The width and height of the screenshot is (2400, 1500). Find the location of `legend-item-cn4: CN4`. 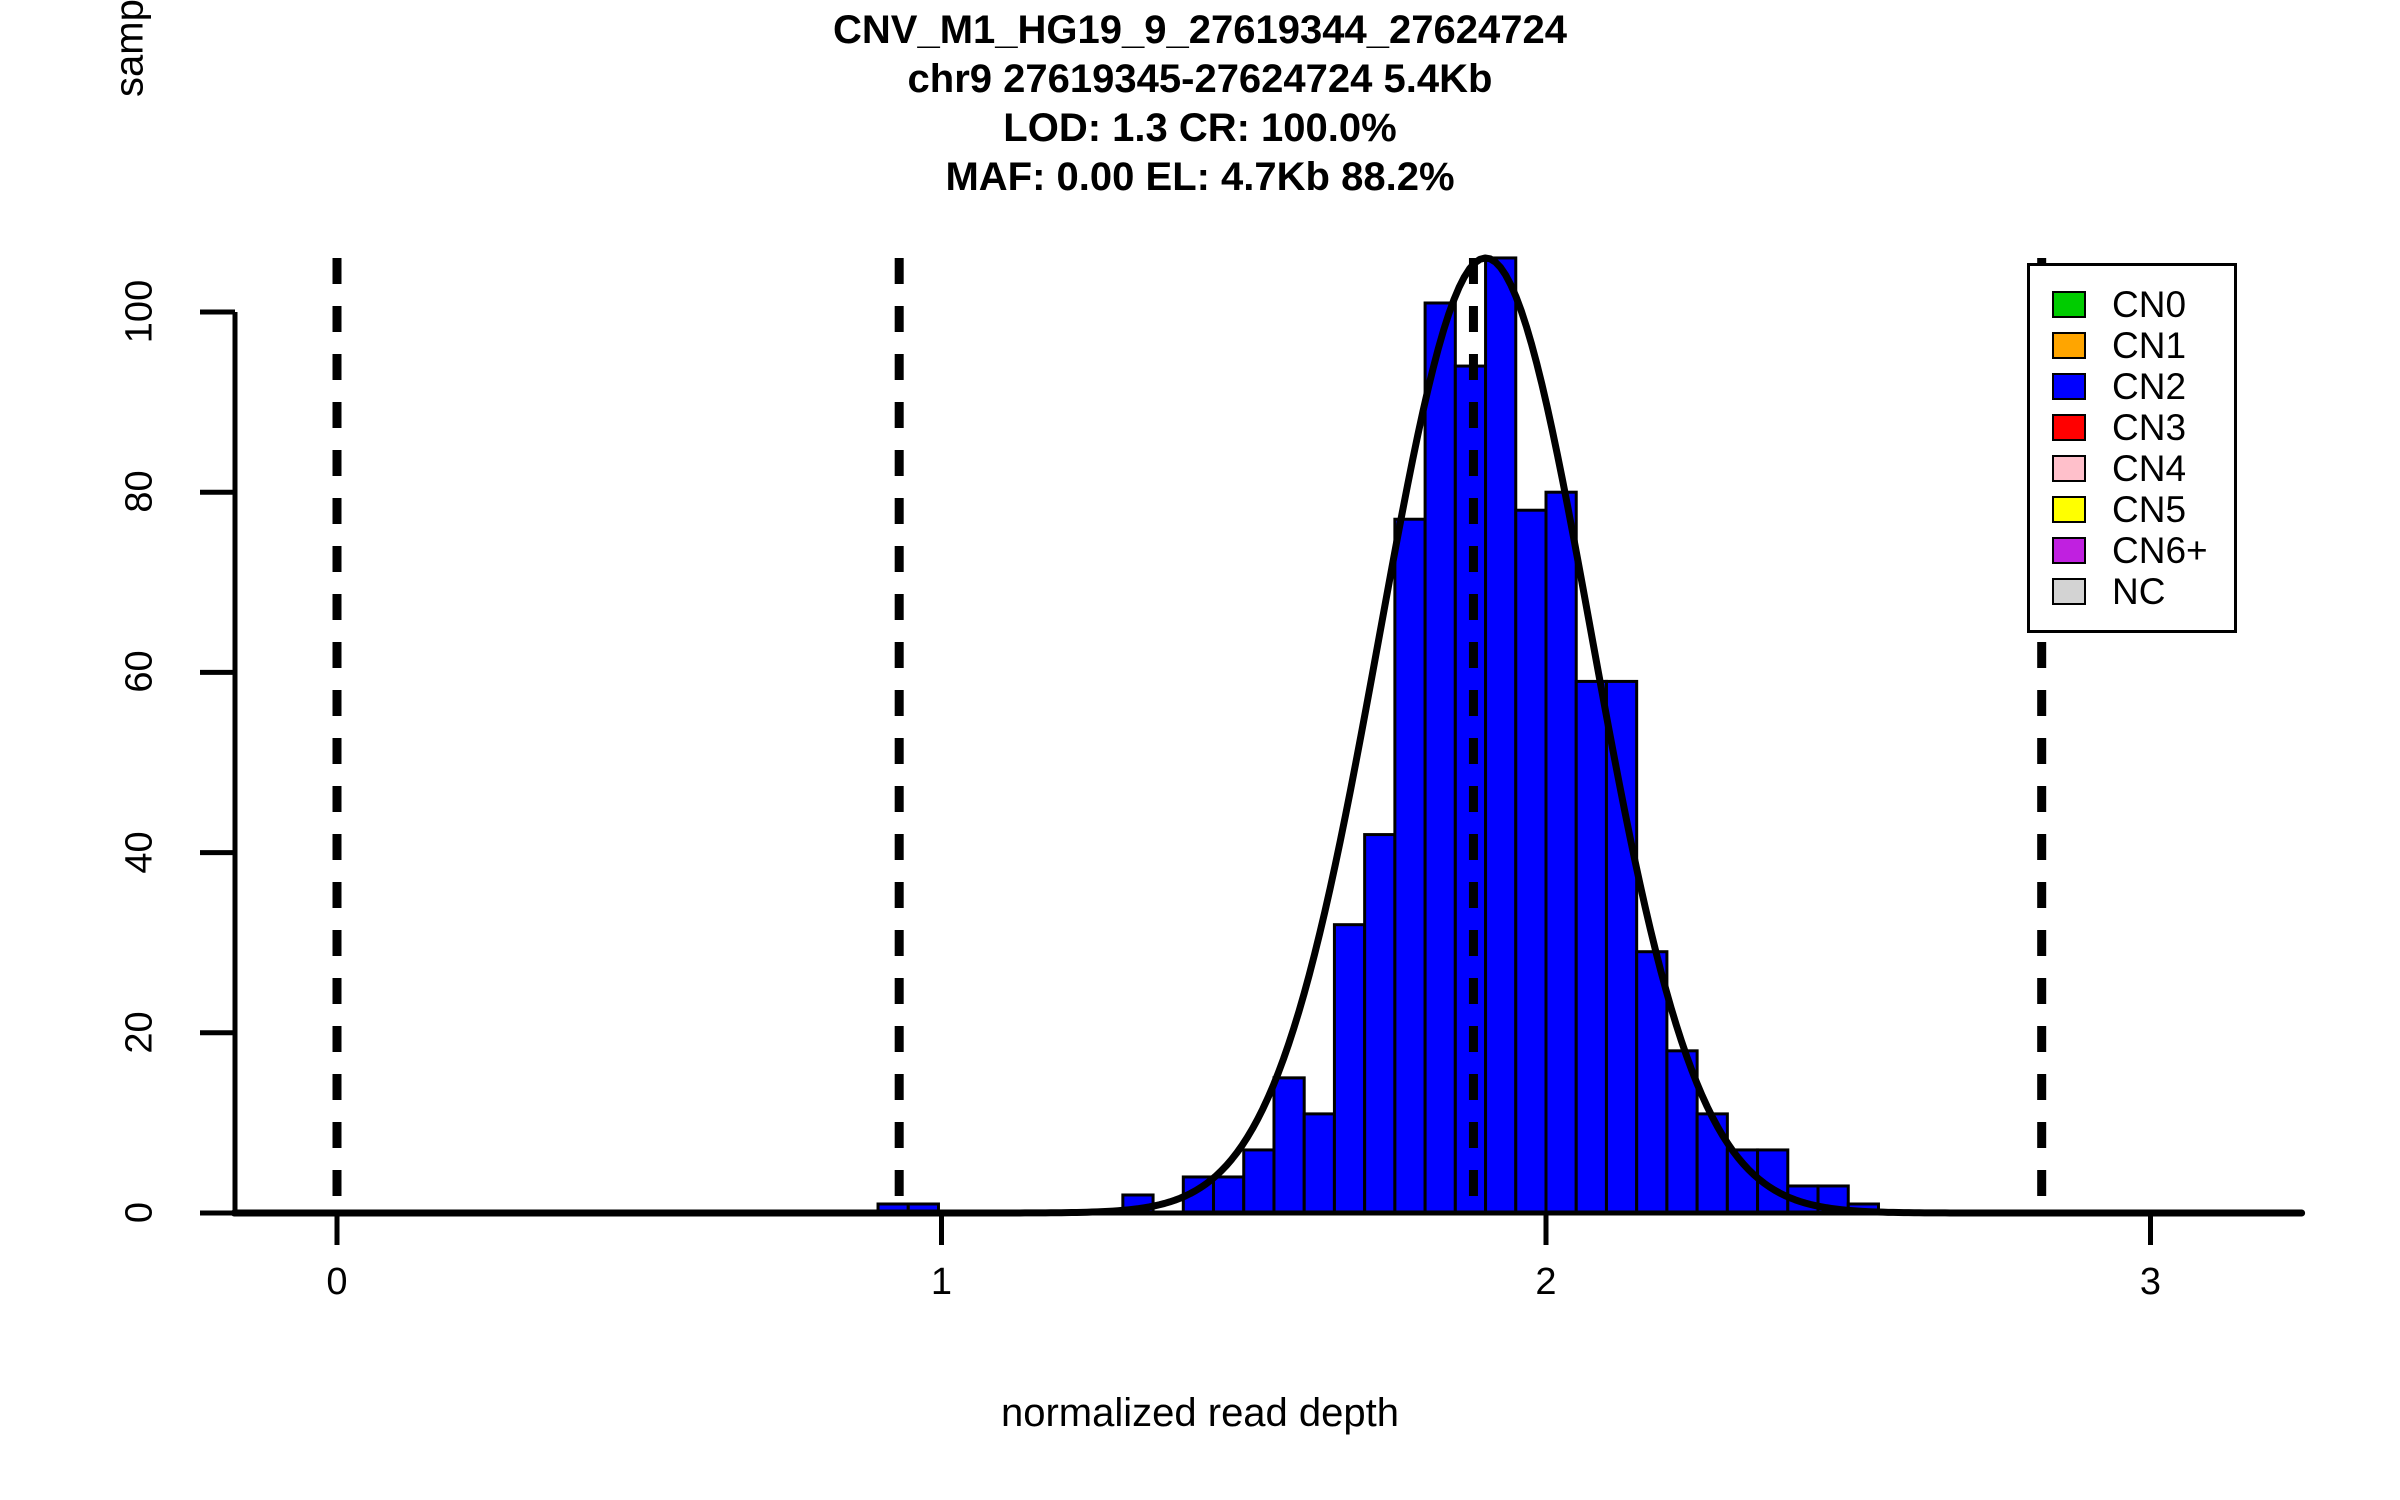

legend-item-cn4: CN4 is located at coordinates (2130, 468).